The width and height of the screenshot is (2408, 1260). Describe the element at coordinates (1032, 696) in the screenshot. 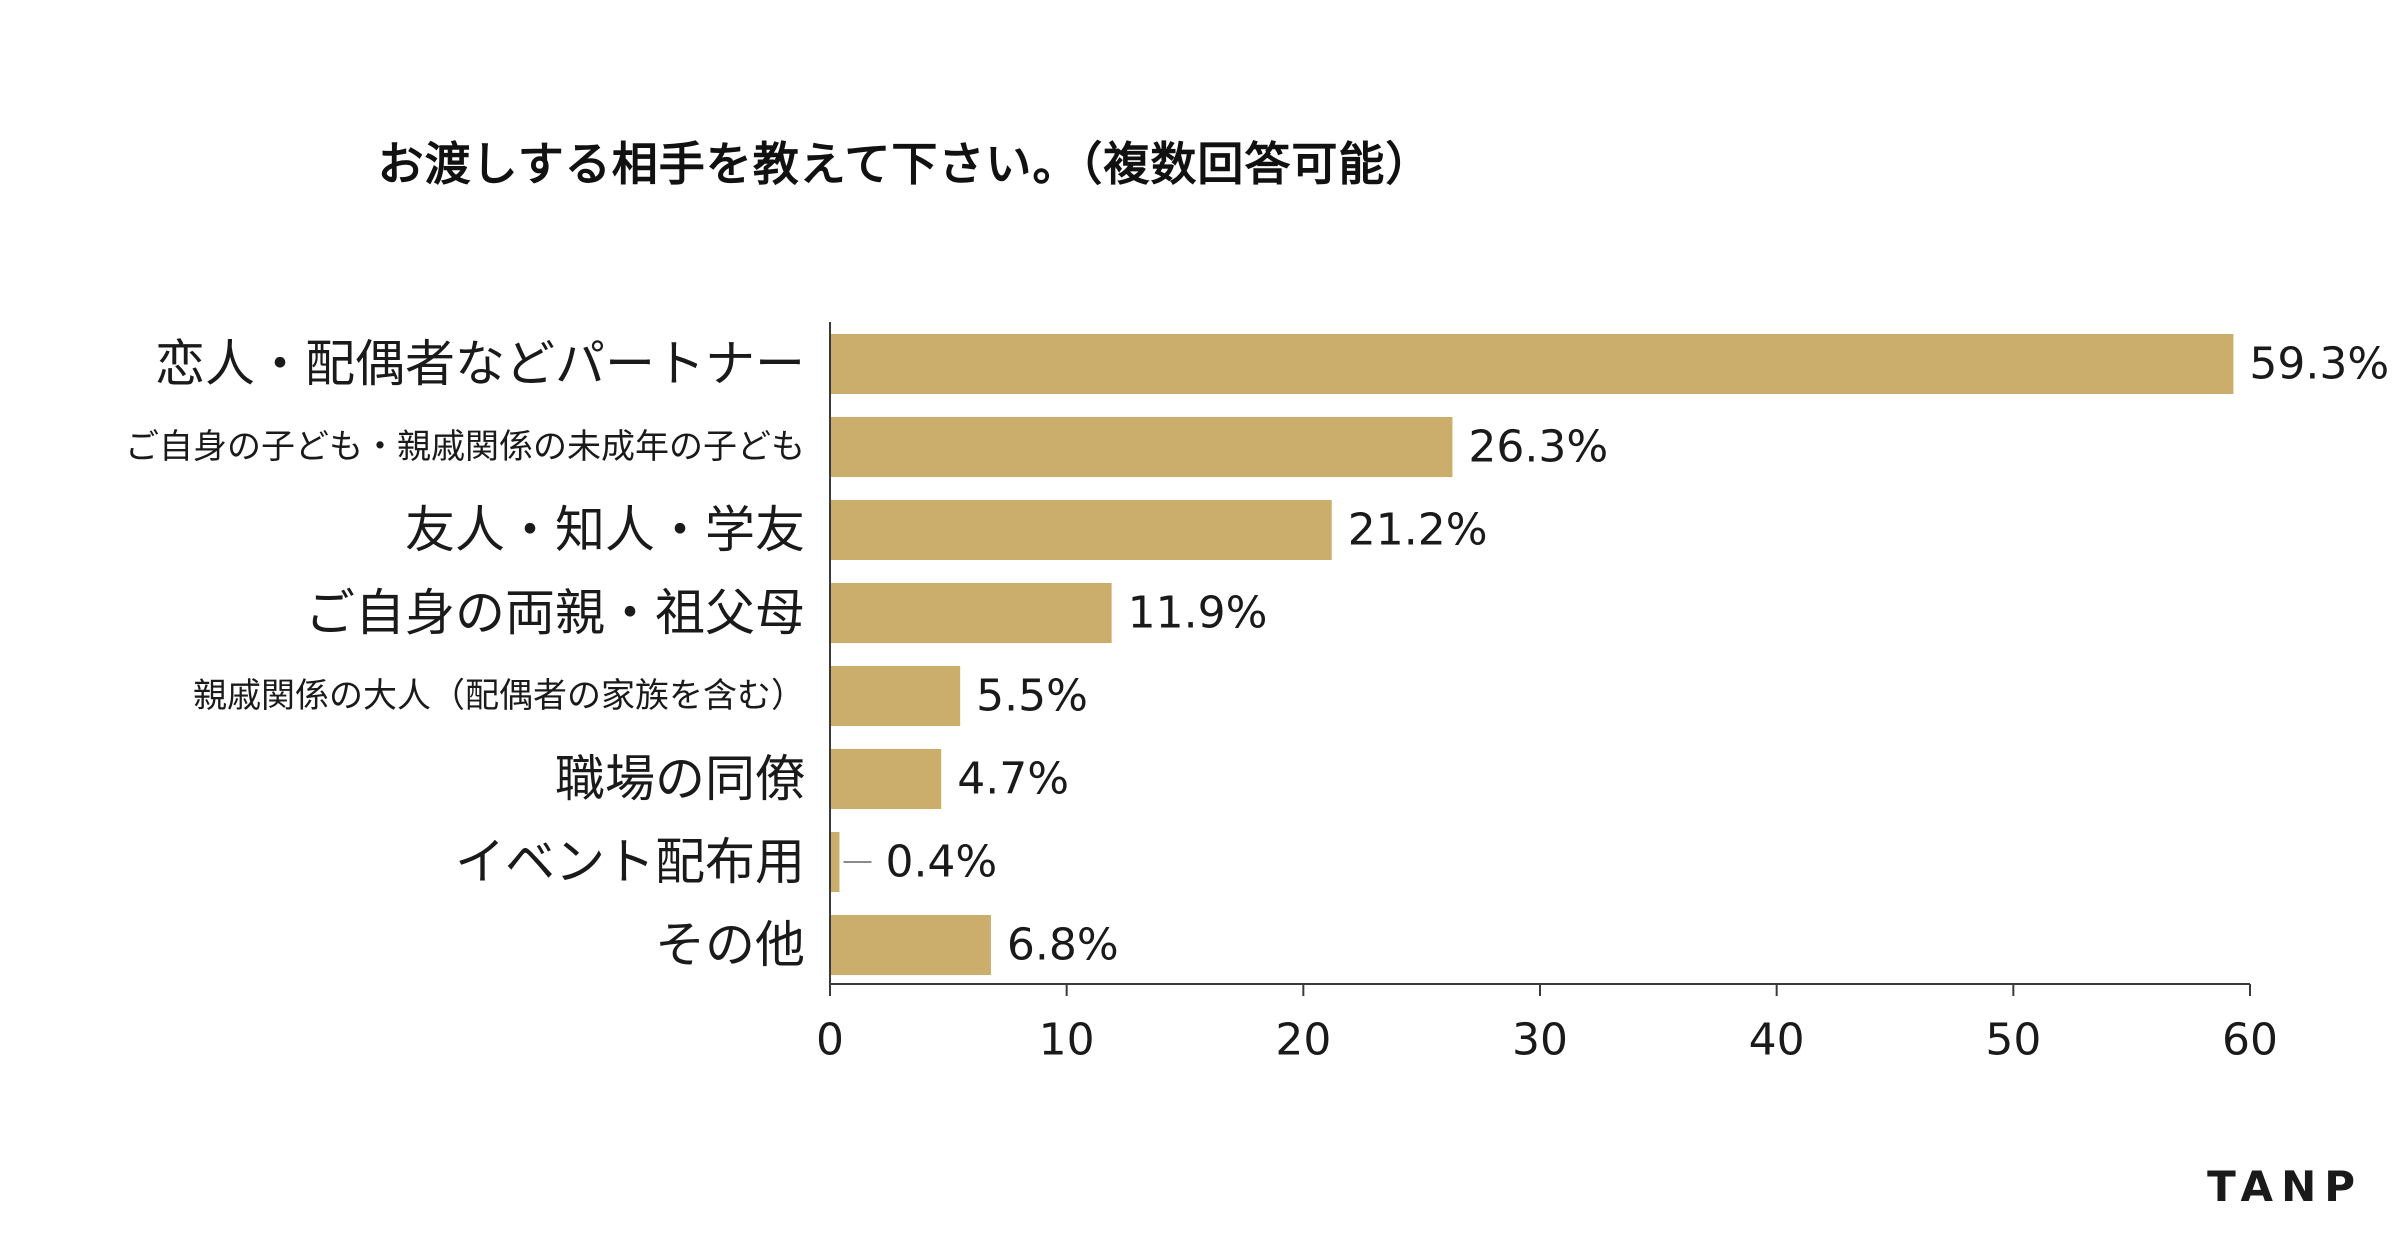

I see `value-label: 5.5%` at that location.